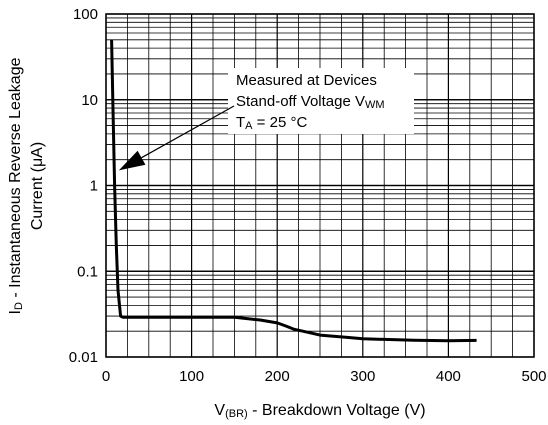  What do you see at coordinates (83, 186) in the screenshot?
I see `y-tick-labels: 0.01 0.1 1 10 100` at bounding box center [83, 186].